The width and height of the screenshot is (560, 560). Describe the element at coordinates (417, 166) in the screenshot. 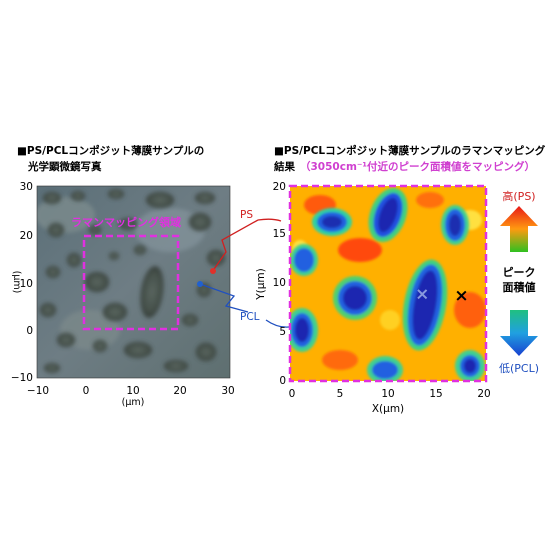

I see `right-title-line2-highlight: （3050cm⁻¹付近のピーク面積値をマッピング）` at that location.